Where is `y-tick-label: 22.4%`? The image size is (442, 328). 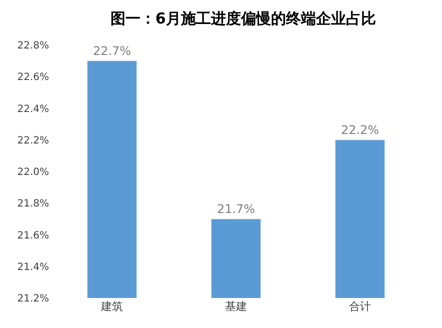
y-tick-label: 22.4% is located at coordinates (33, 109).